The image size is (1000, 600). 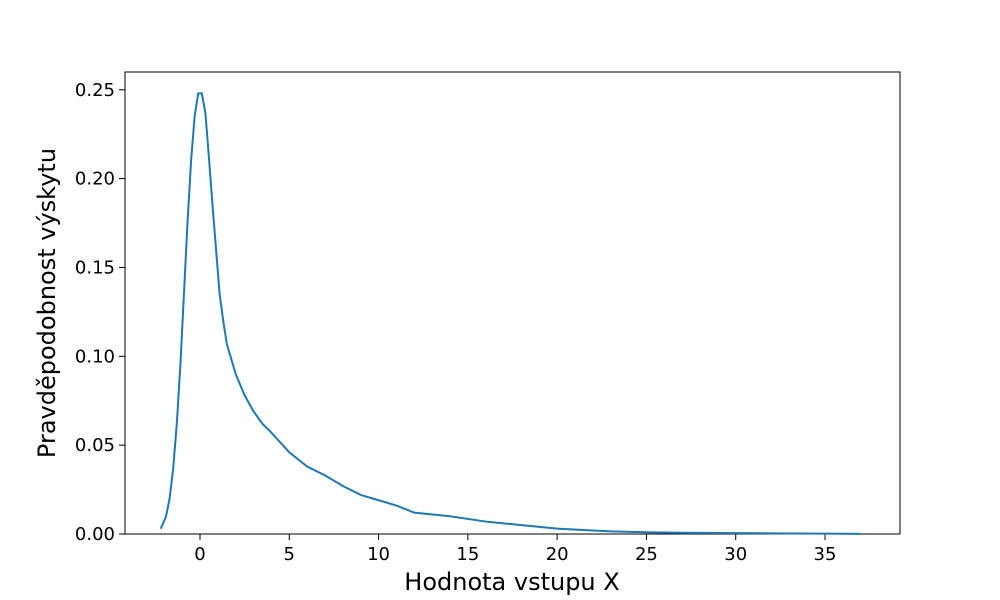 I want to click on y-axis: 0.00 0.05 0.10 0.15 0.20 0.25, so click(x=100, y=312).